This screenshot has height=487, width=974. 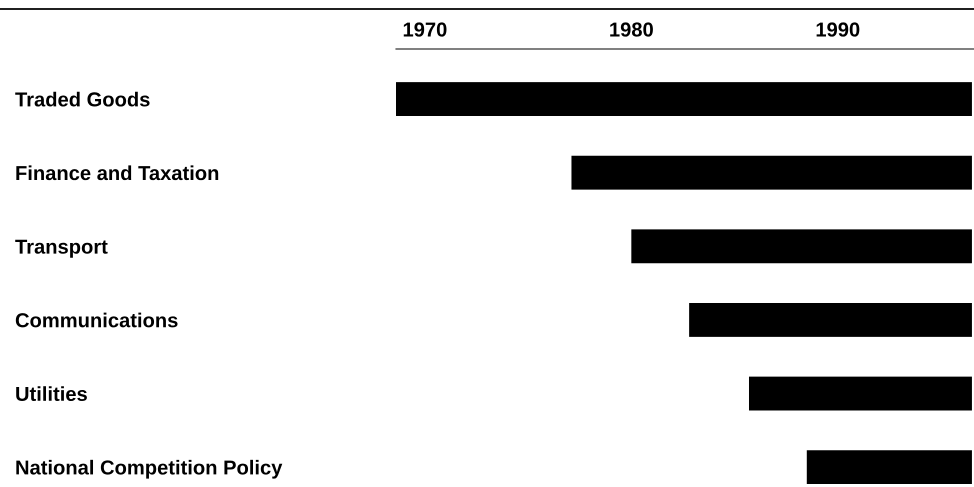 What do you see at coordinates (425, 29) in the screenshot?
I see `x-tick-label: 1970` at bounding box center [425, 29].